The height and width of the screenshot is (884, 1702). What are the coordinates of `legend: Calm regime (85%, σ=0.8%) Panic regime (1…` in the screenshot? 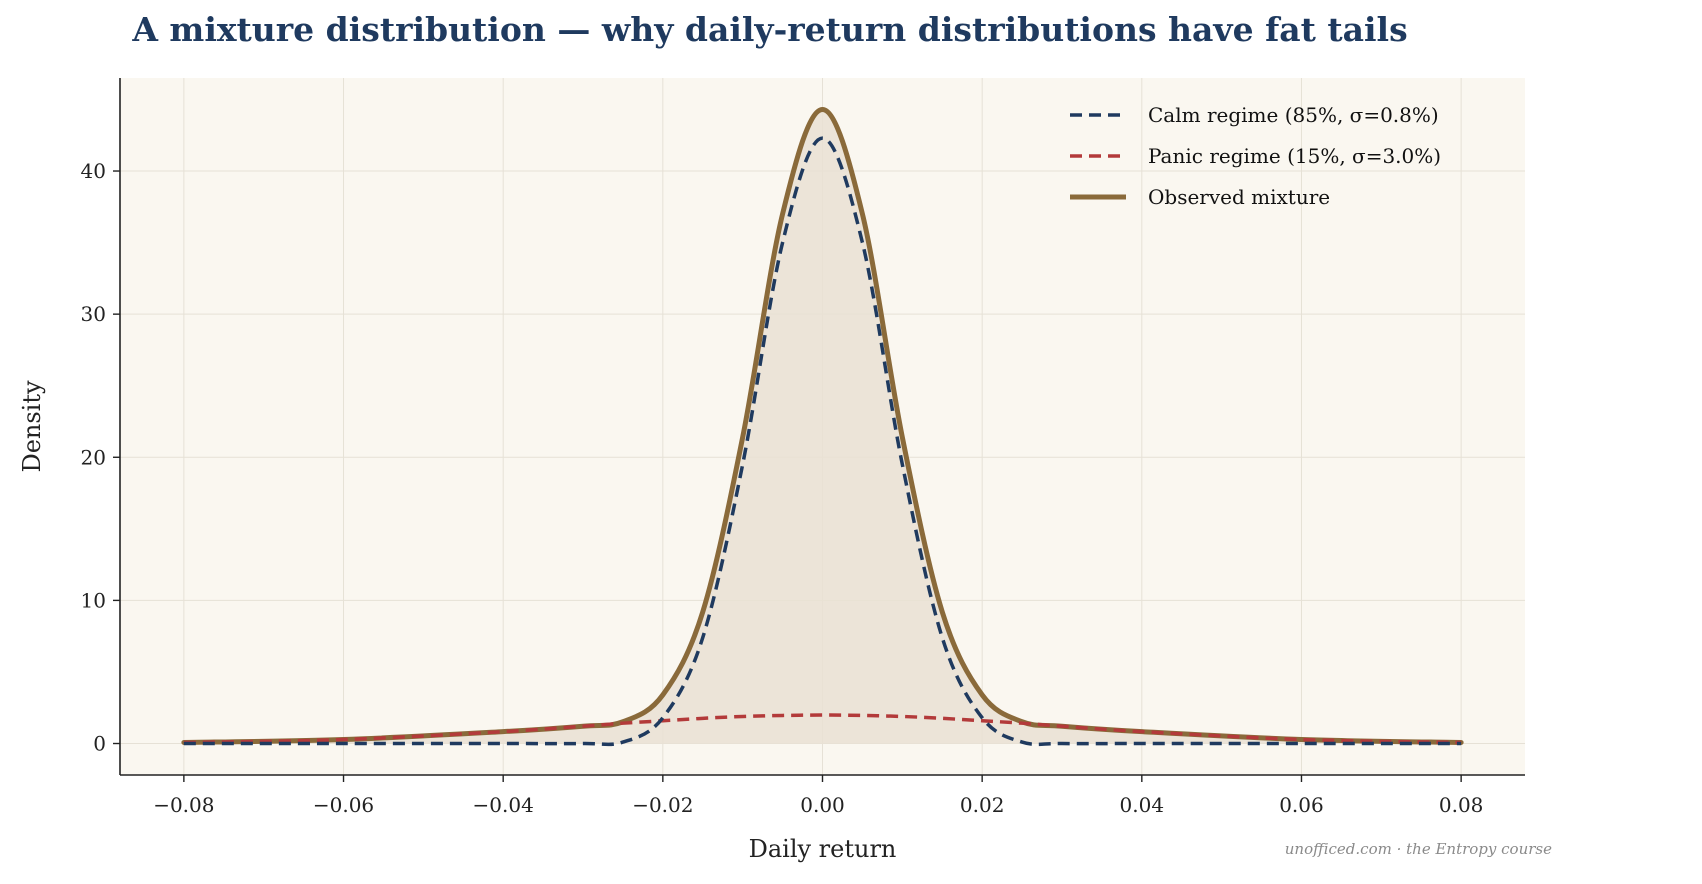 It's located at (1255, 156).